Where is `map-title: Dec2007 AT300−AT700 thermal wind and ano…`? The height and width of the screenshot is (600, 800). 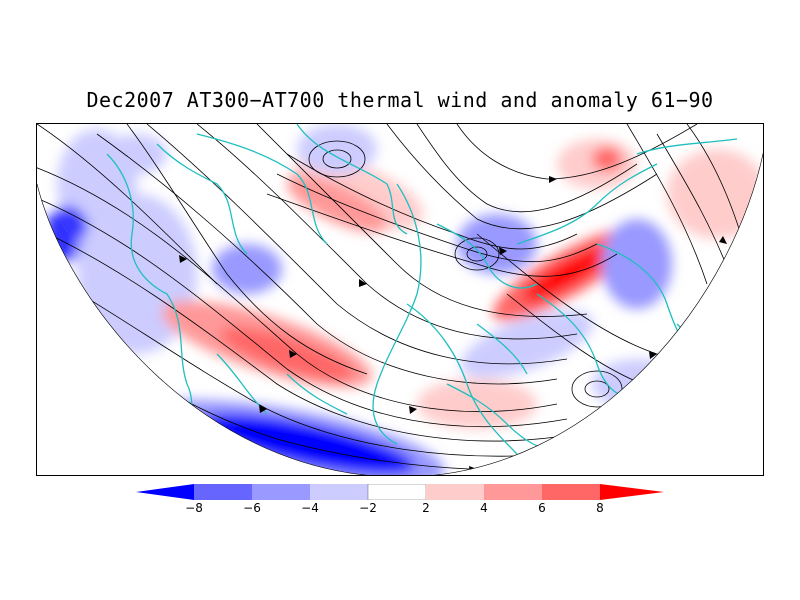 map-title: Dec2007 AT300−AT700 thermal wind and ano… is located at coordinates (400, 100).